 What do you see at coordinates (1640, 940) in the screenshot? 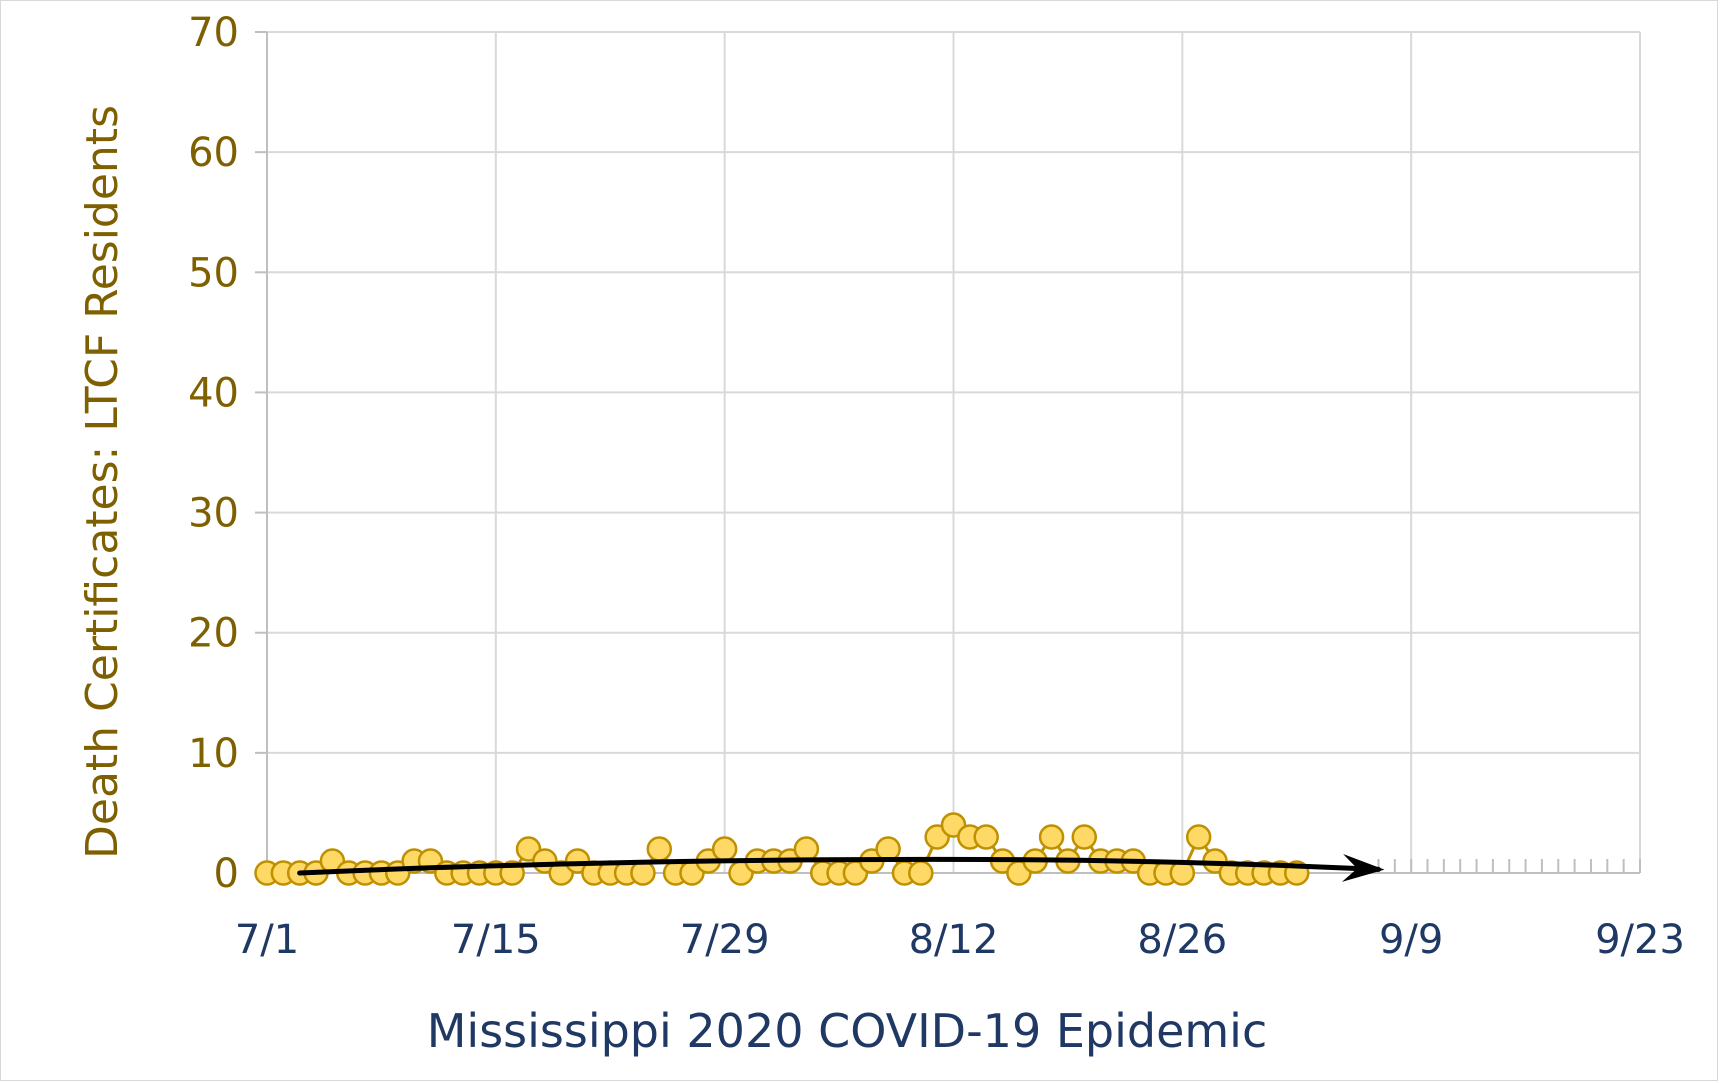
I see `x-tick-label: 9/23` at bounding box center [1640, 940].